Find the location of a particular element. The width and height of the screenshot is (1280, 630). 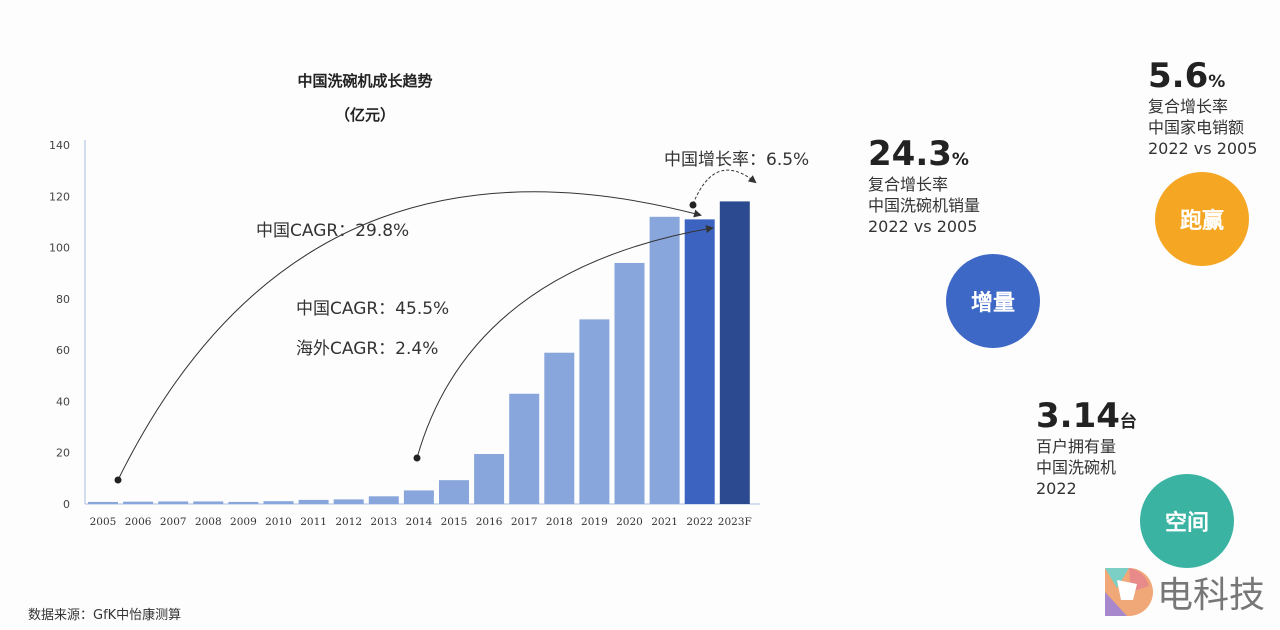

x-tick-label: 2020 is located at coordinates (629, 522).